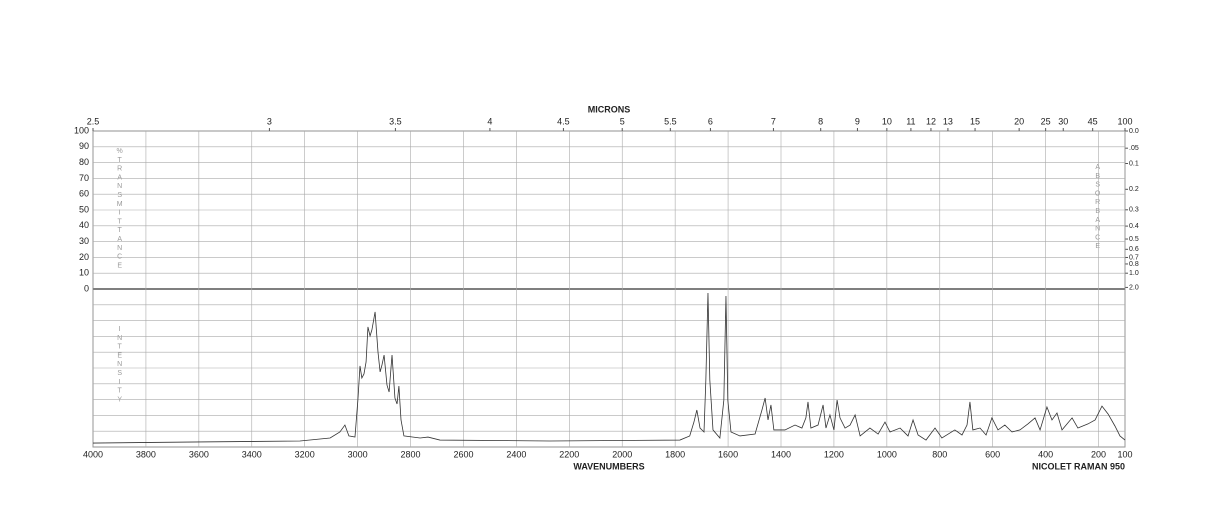 Image resolution: width=1224 pixels, height=528 pixels. I want to click on absorbance-tick-label: 0.0, so click(1134, 131).